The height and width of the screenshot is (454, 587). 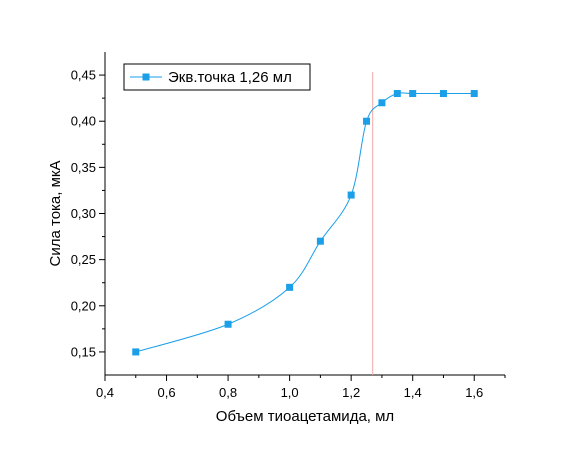 What do you see at coordinates (83, 351) in the screenshot?
I see `y-tick-label: 0,15` at bounding box center [83, 351].